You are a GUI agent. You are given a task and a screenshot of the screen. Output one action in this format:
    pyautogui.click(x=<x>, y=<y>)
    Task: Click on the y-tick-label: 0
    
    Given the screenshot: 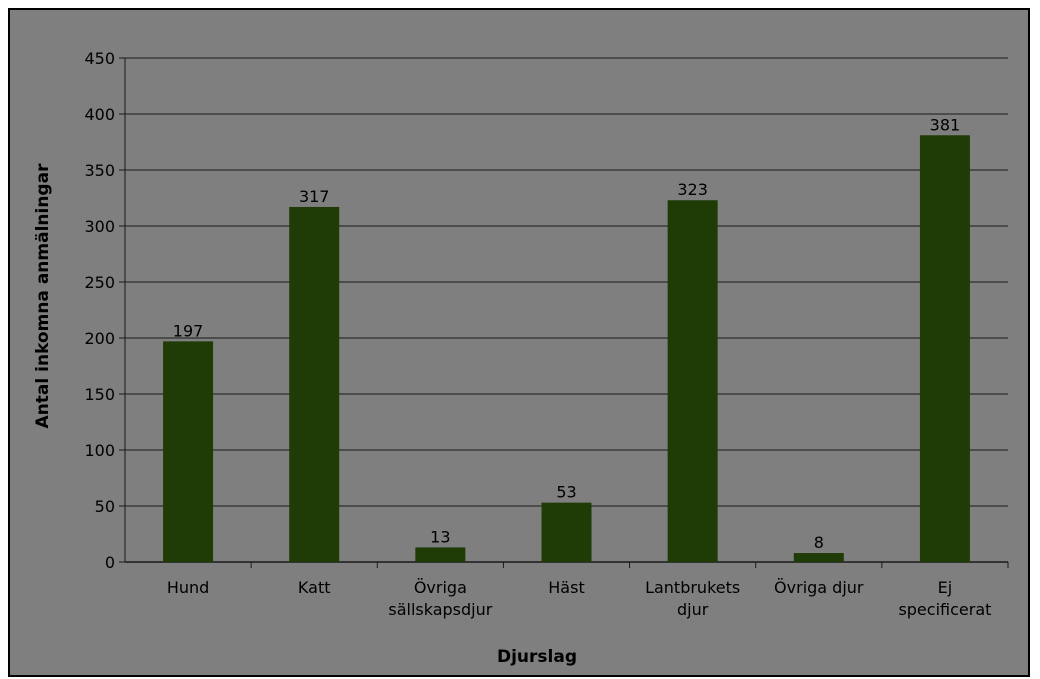 What is the action you would take?
    pyautogui.click(x=110, y=562)
    